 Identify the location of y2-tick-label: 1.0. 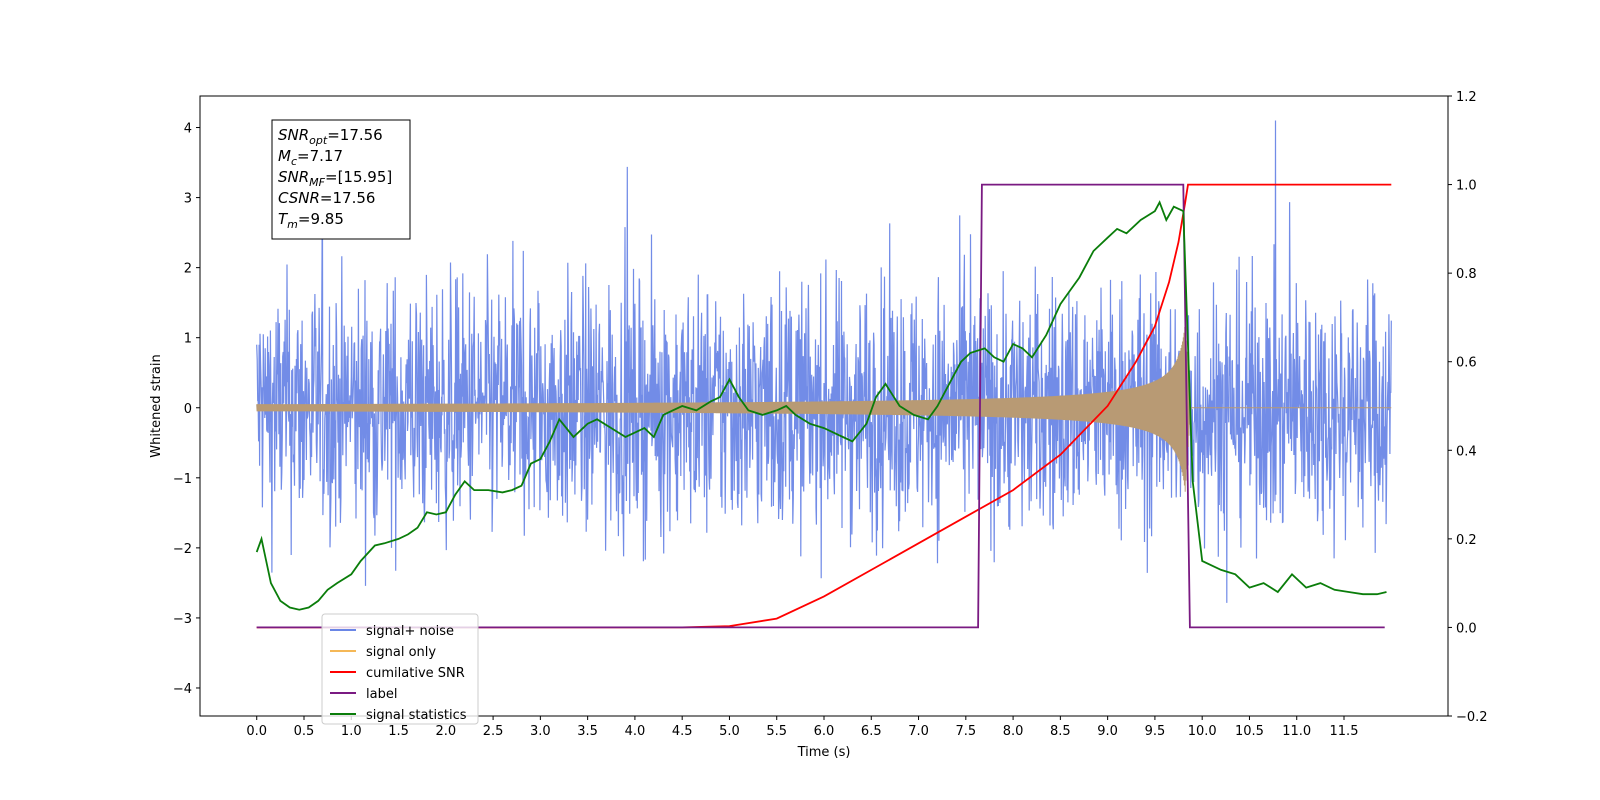
(1466, 186).